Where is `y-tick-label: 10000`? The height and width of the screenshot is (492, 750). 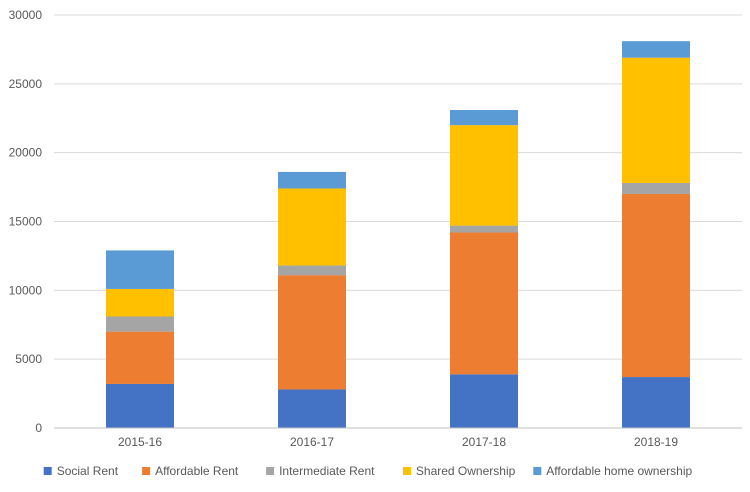
y-tick-label: 10000 is located at coordinates (26, 290).